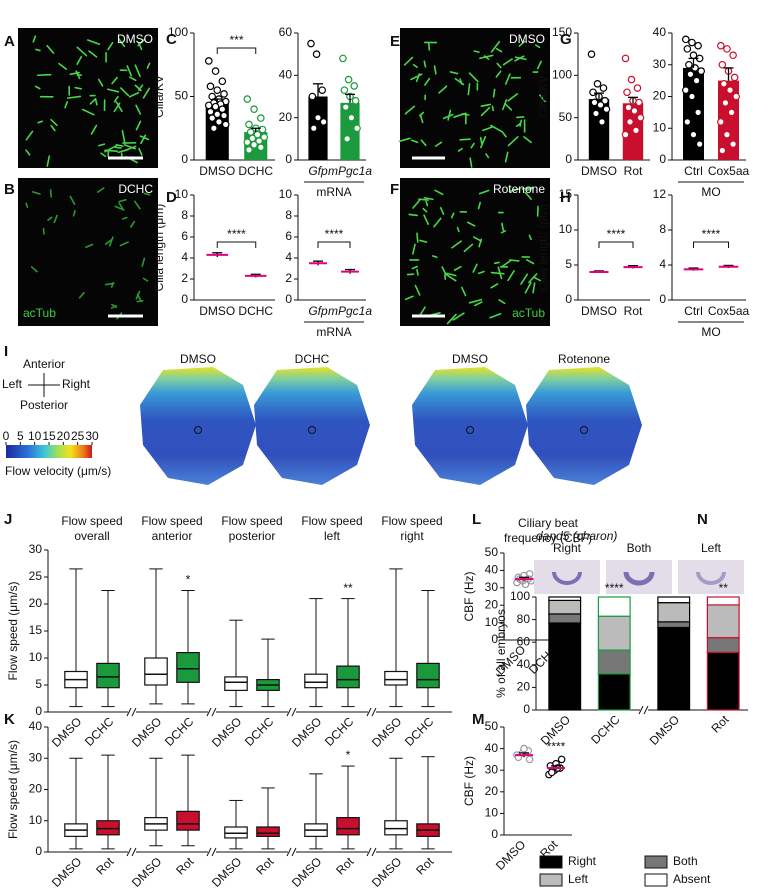 Image resolution: width=764 pixels, height=890 pixels. I want to click on panel-label: H, so click(565, 197).